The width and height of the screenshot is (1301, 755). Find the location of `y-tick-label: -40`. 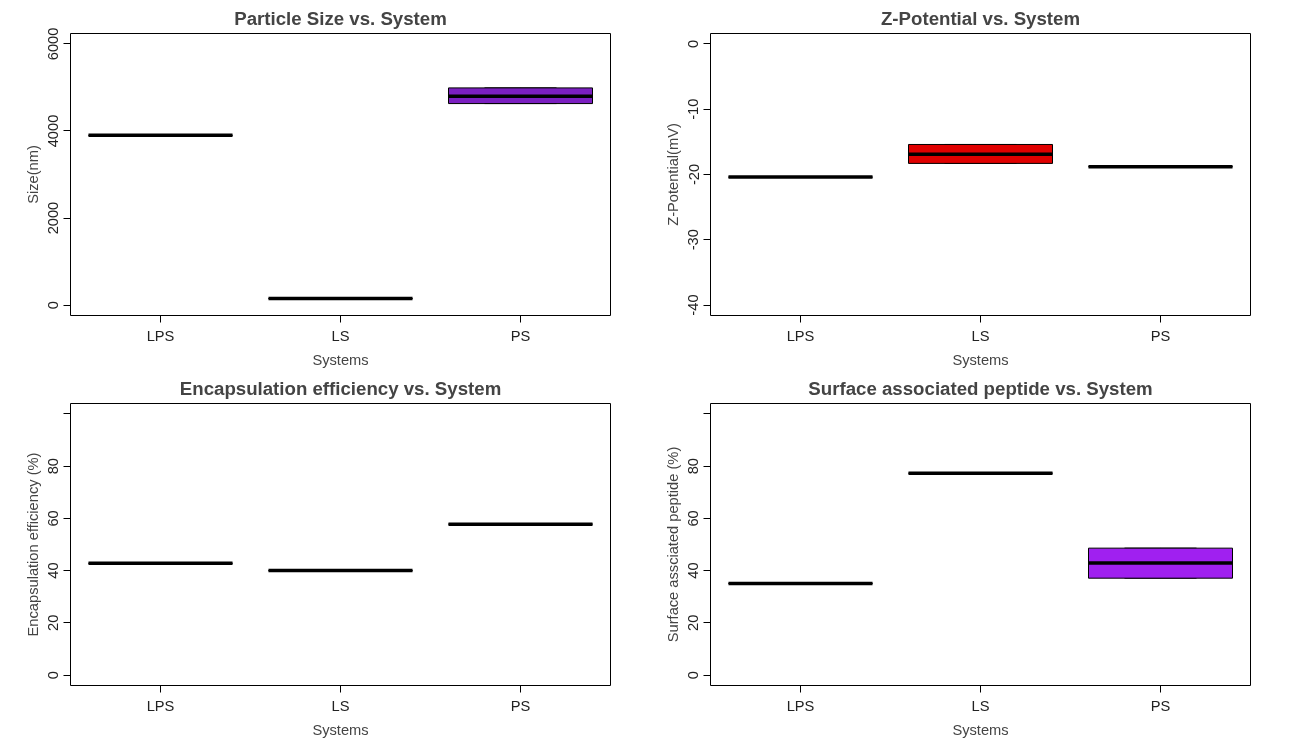

y-tick-label: -40 is located at coordinates (693, 305).